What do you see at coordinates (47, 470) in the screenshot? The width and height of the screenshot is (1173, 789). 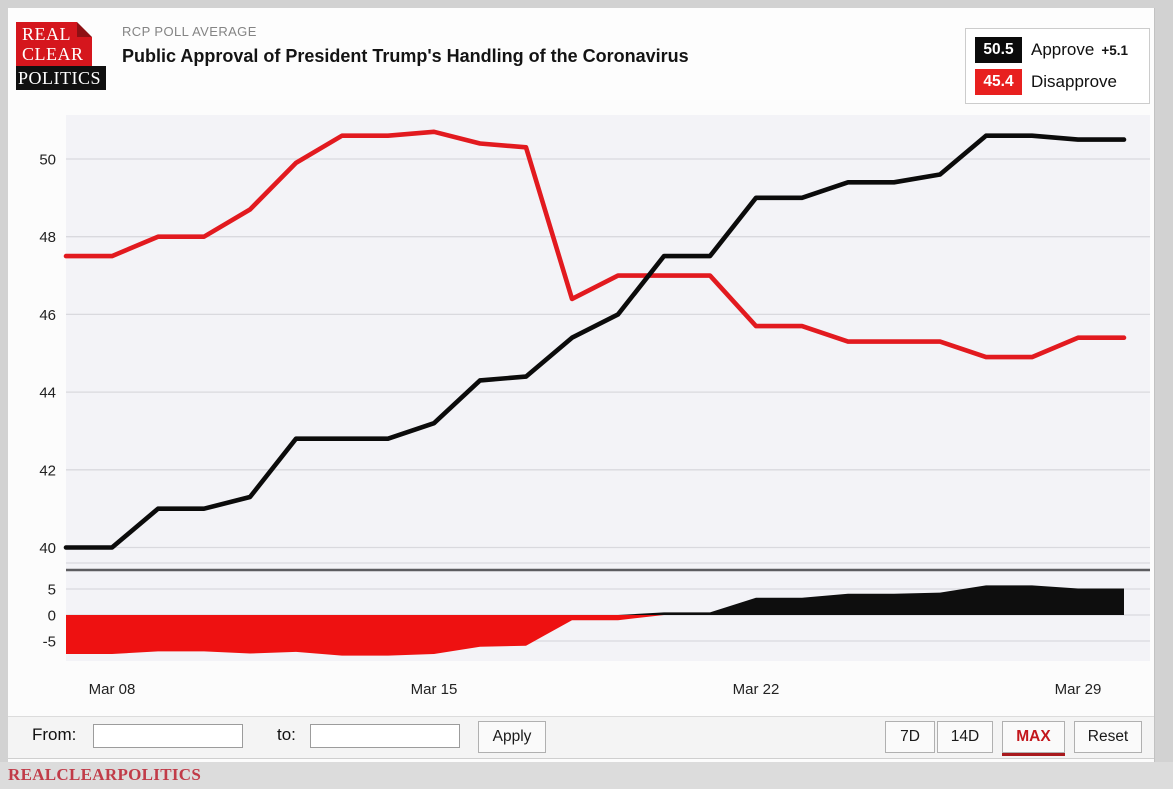 I see `y-tick-label: 42` at bounding box center [47, 470].